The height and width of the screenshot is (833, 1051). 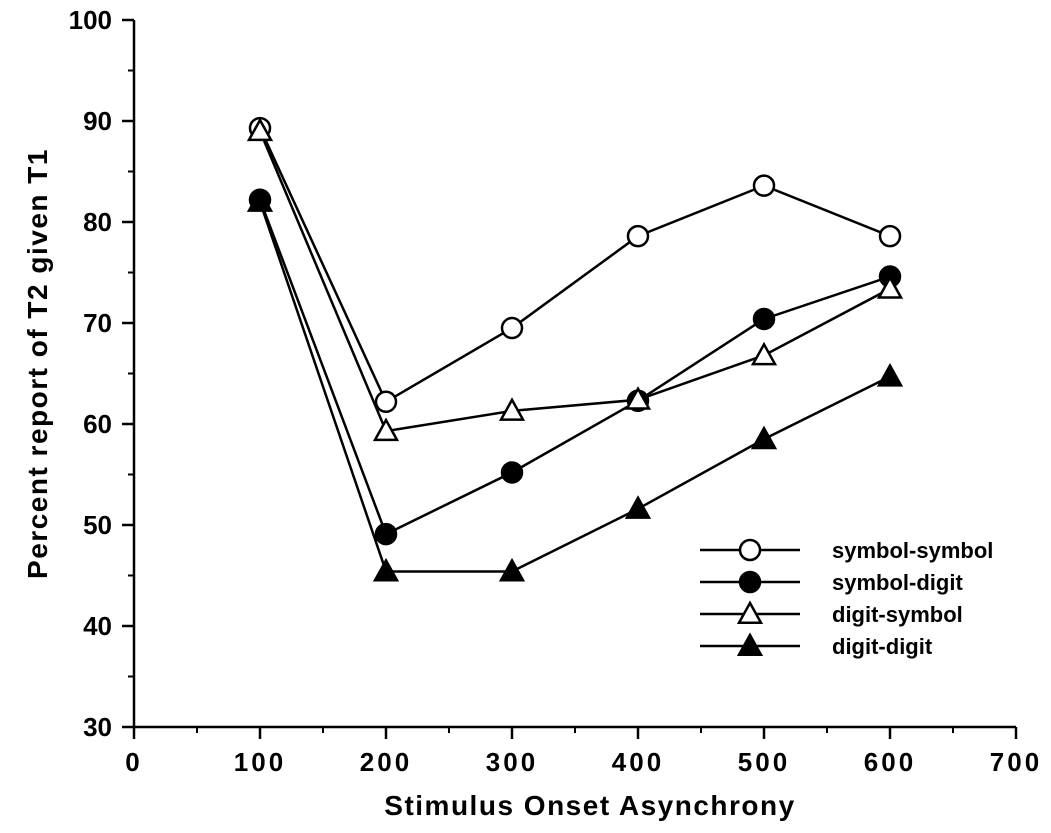 What do you see at coordinates (90, 20) in the screenshot?
I see `y-tick-label: 100` at bounding box center [90, 20].